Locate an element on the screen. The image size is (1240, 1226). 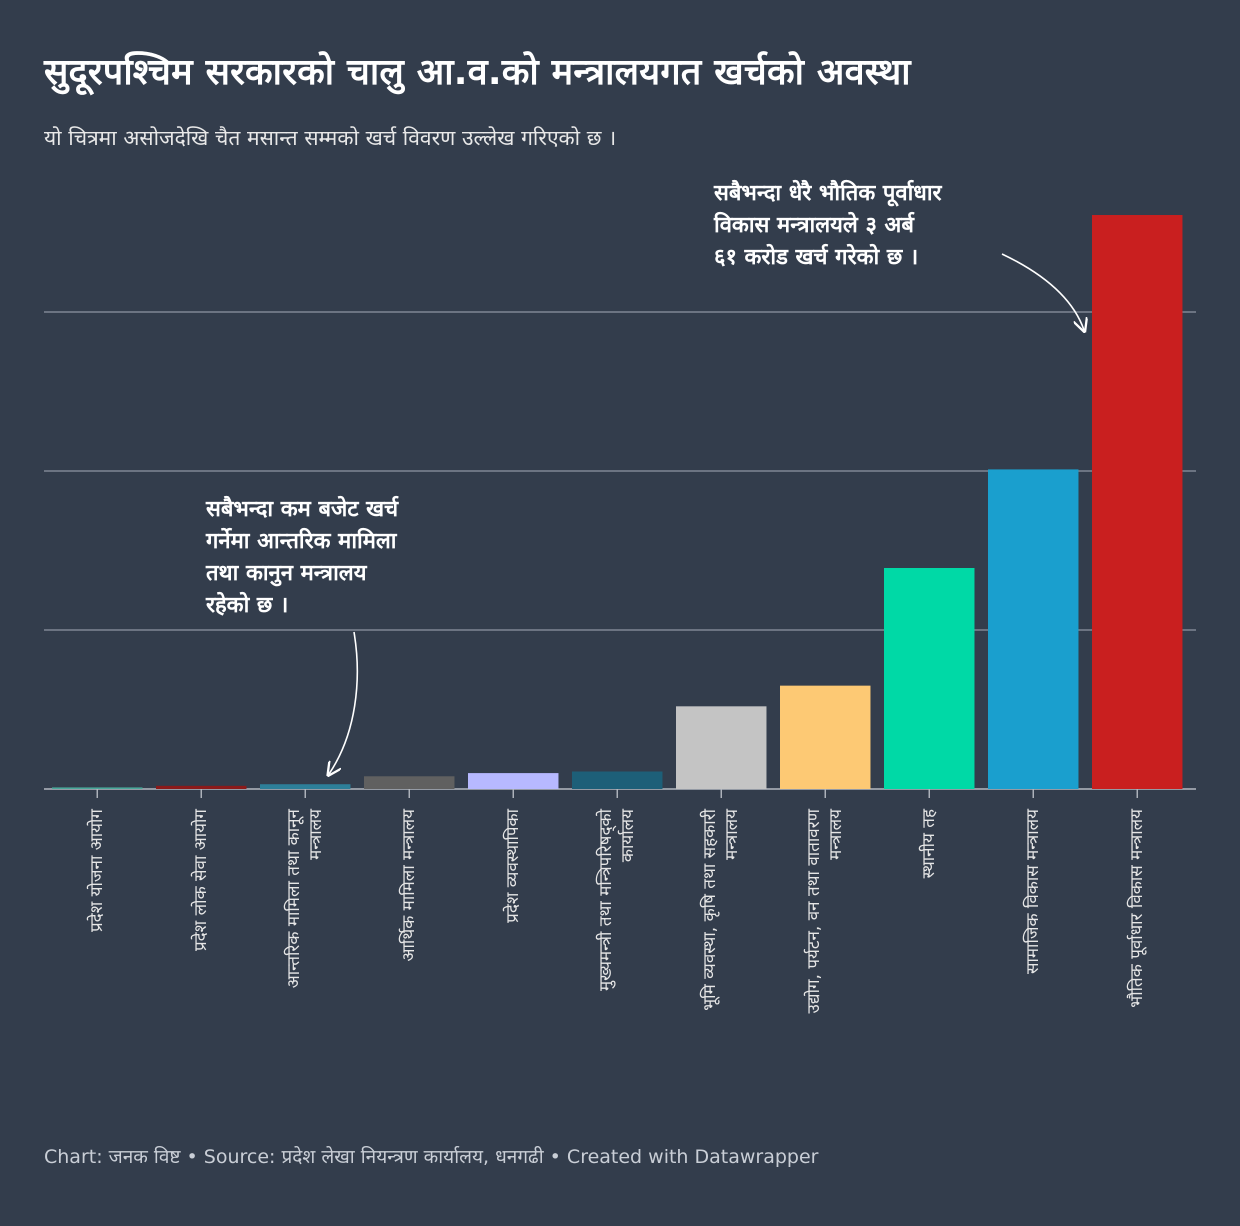
annotation-arrow-min is located at coordinates (344, 702).